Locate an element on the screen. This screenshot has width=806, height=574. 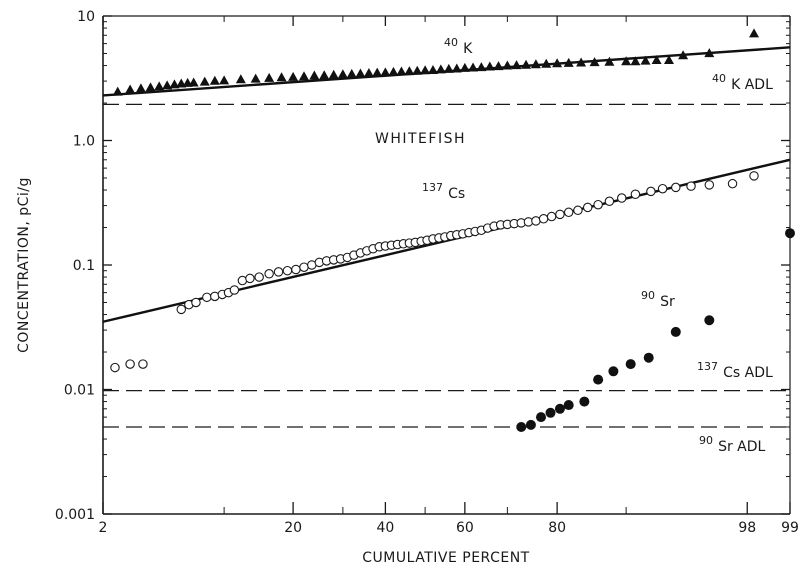
x-tick-label: 40 is located at coordinates (385, 528).